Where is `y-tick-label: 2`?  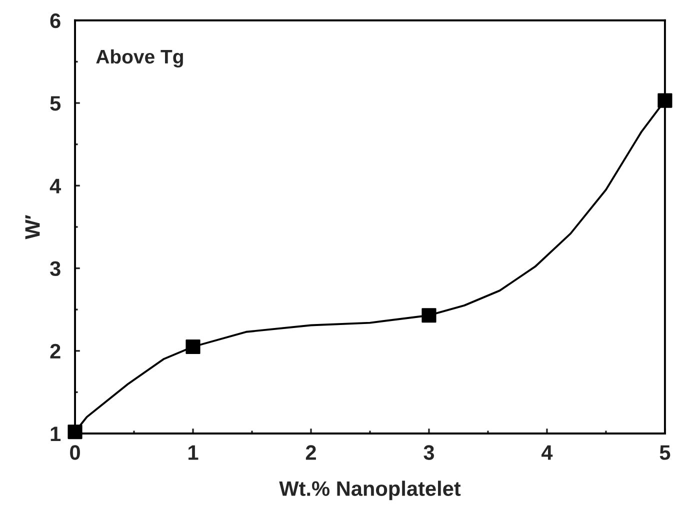
y-tick-label: 2 is located at coordinates (55, 351).